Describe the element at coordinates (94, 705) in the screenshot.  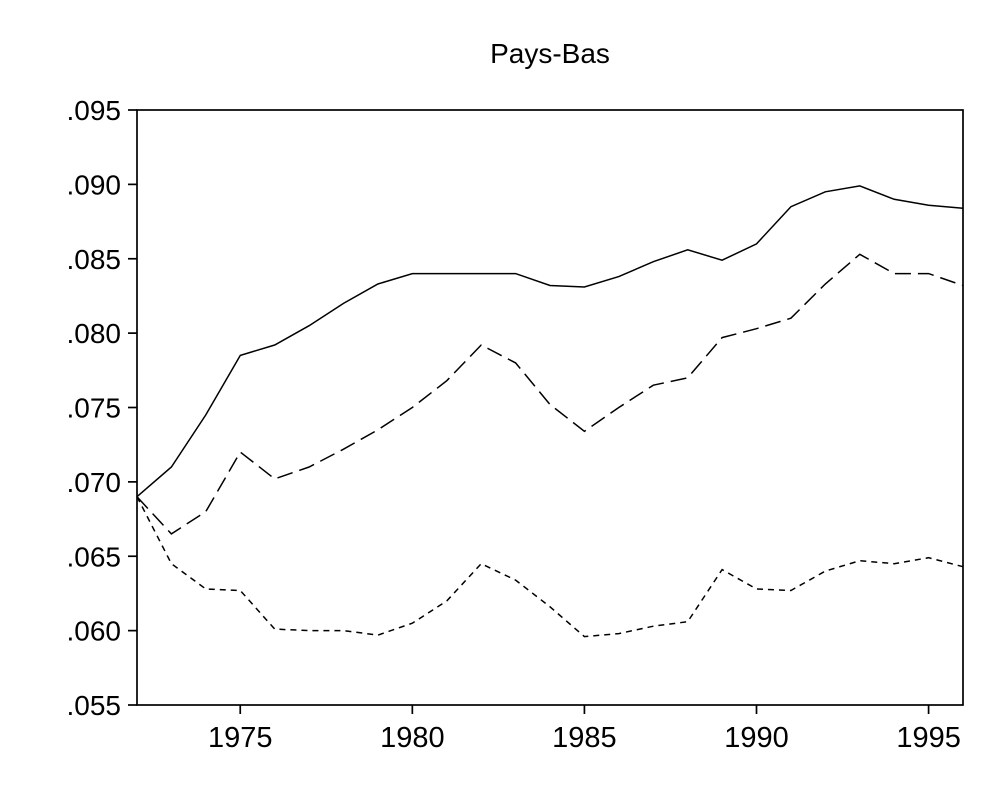
I see `y-tick-label: .055` at that location.